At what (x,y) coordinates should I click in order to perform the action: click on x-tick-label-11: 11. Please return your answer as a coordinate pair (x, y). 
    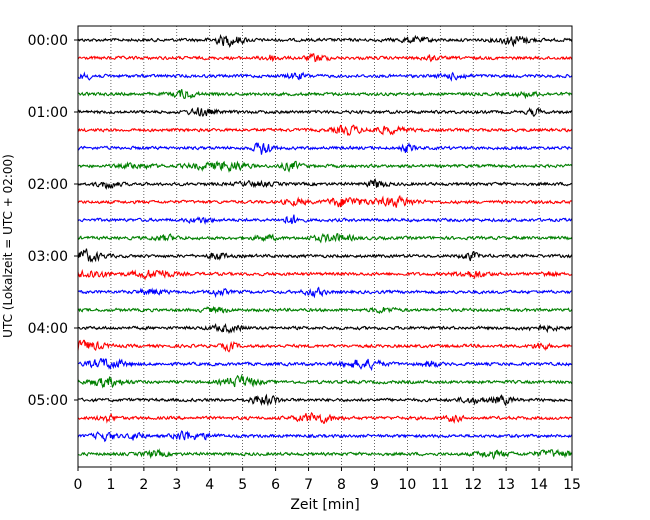
    Looking at the image, I should click on (440, 485).